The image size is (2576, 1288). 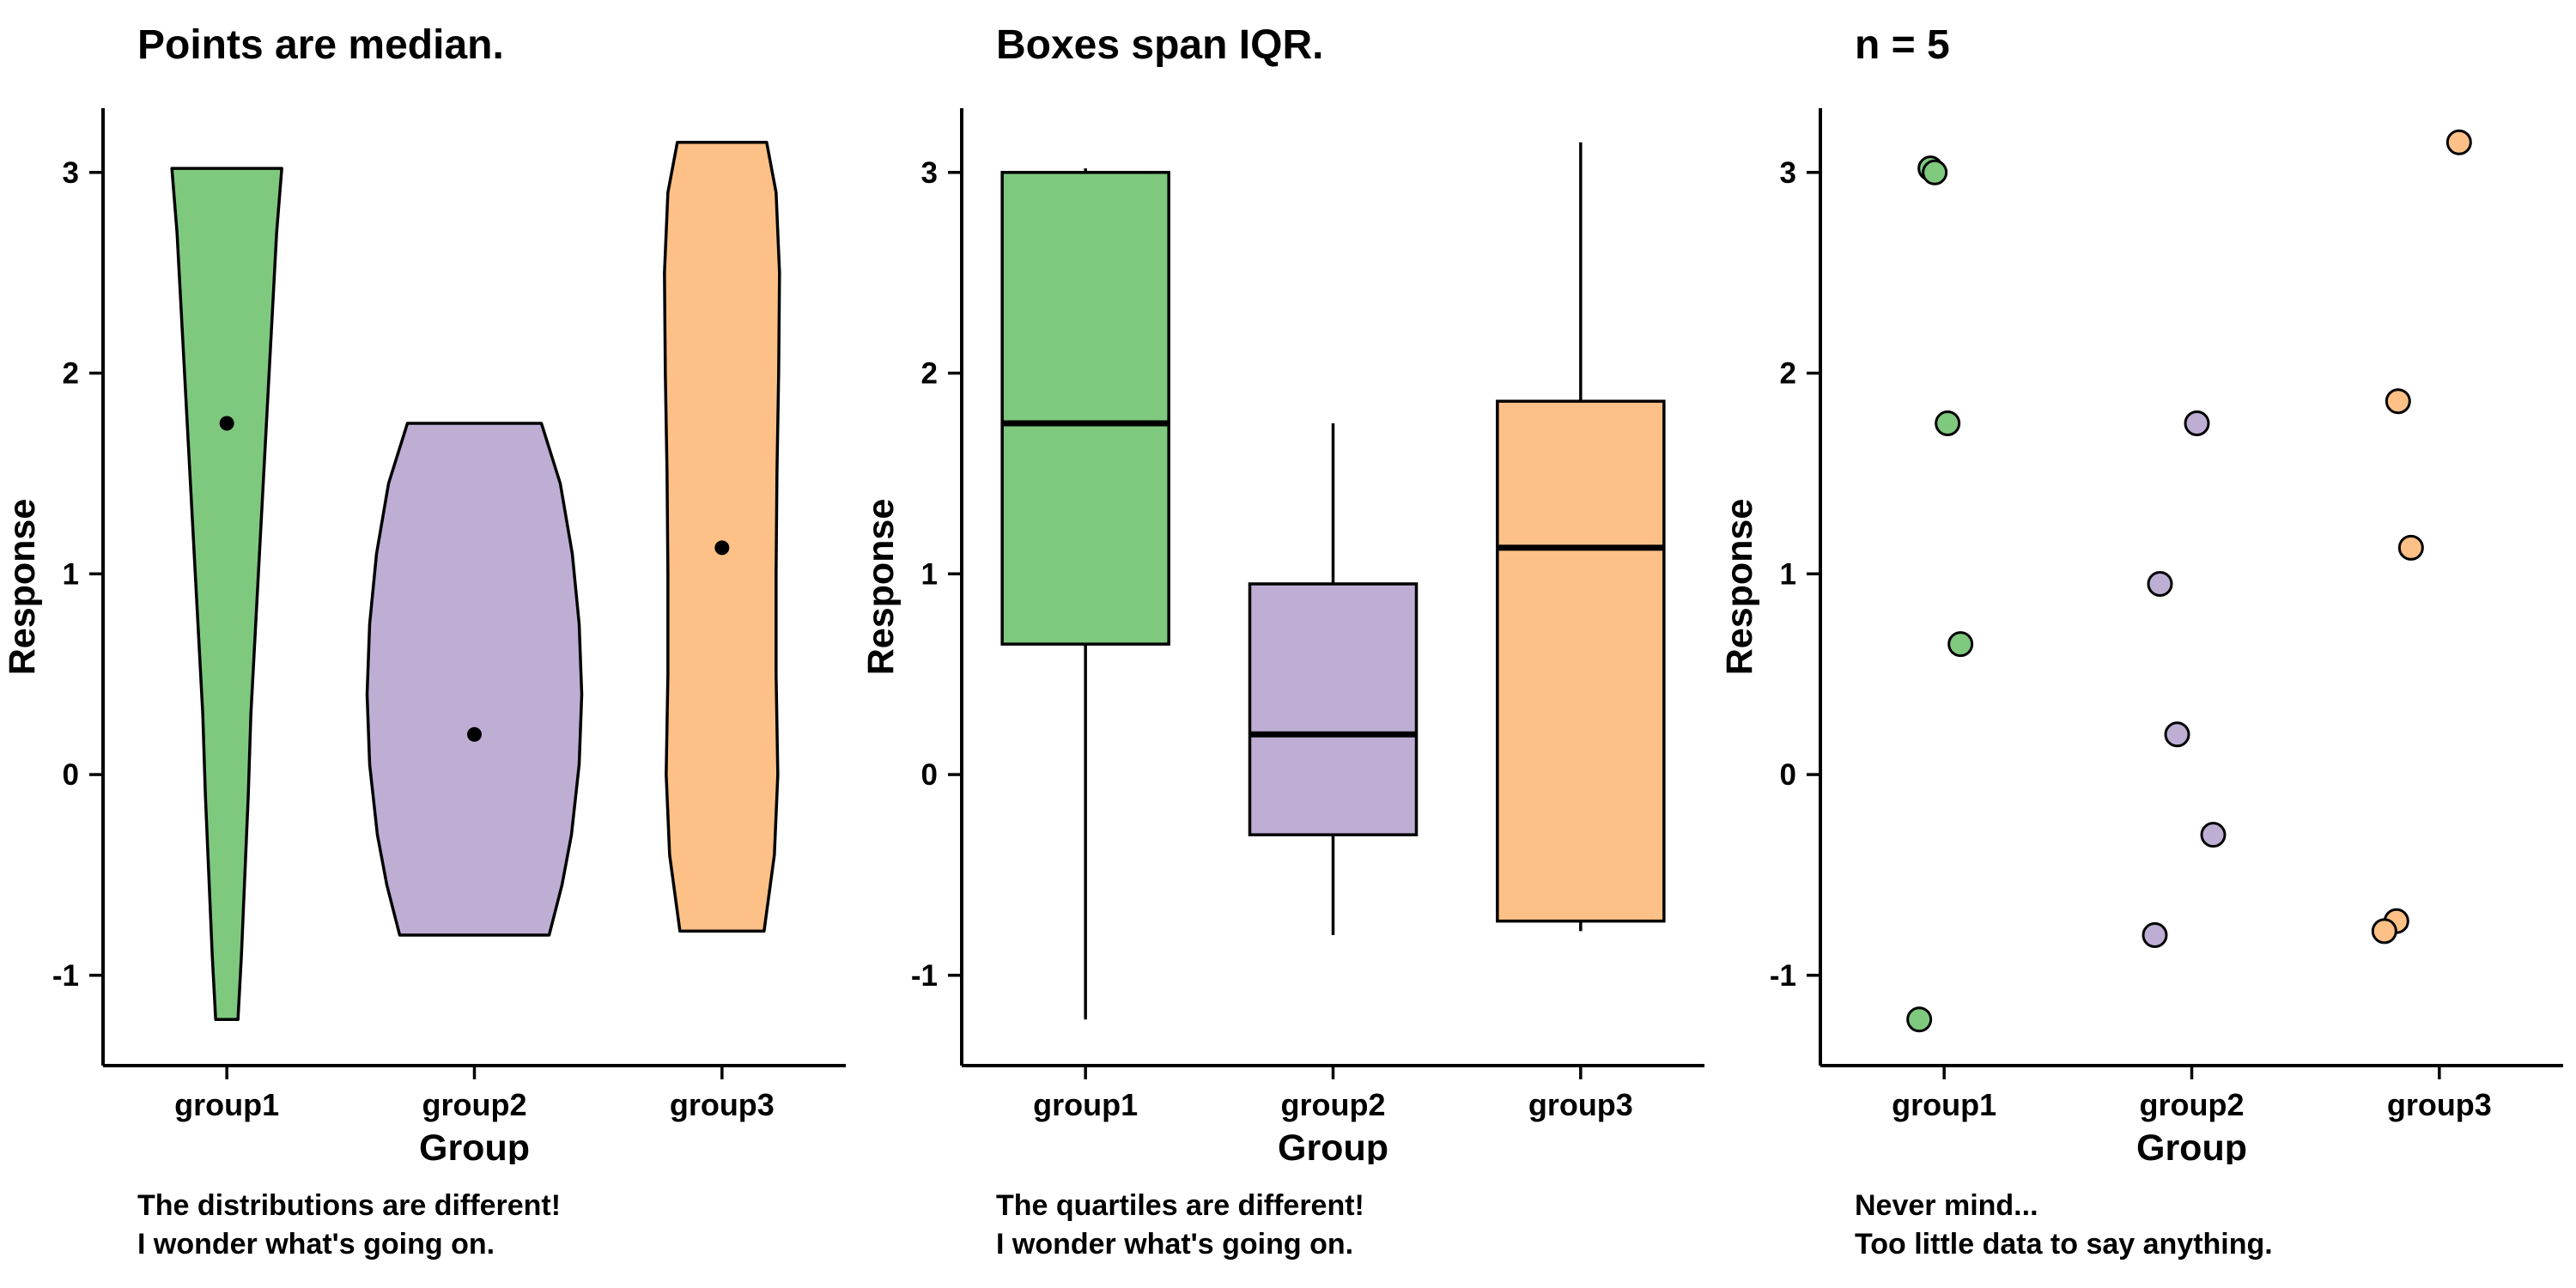 I want to click on caption-line: Too little data to say anything., so click(x=2064, y=1244).